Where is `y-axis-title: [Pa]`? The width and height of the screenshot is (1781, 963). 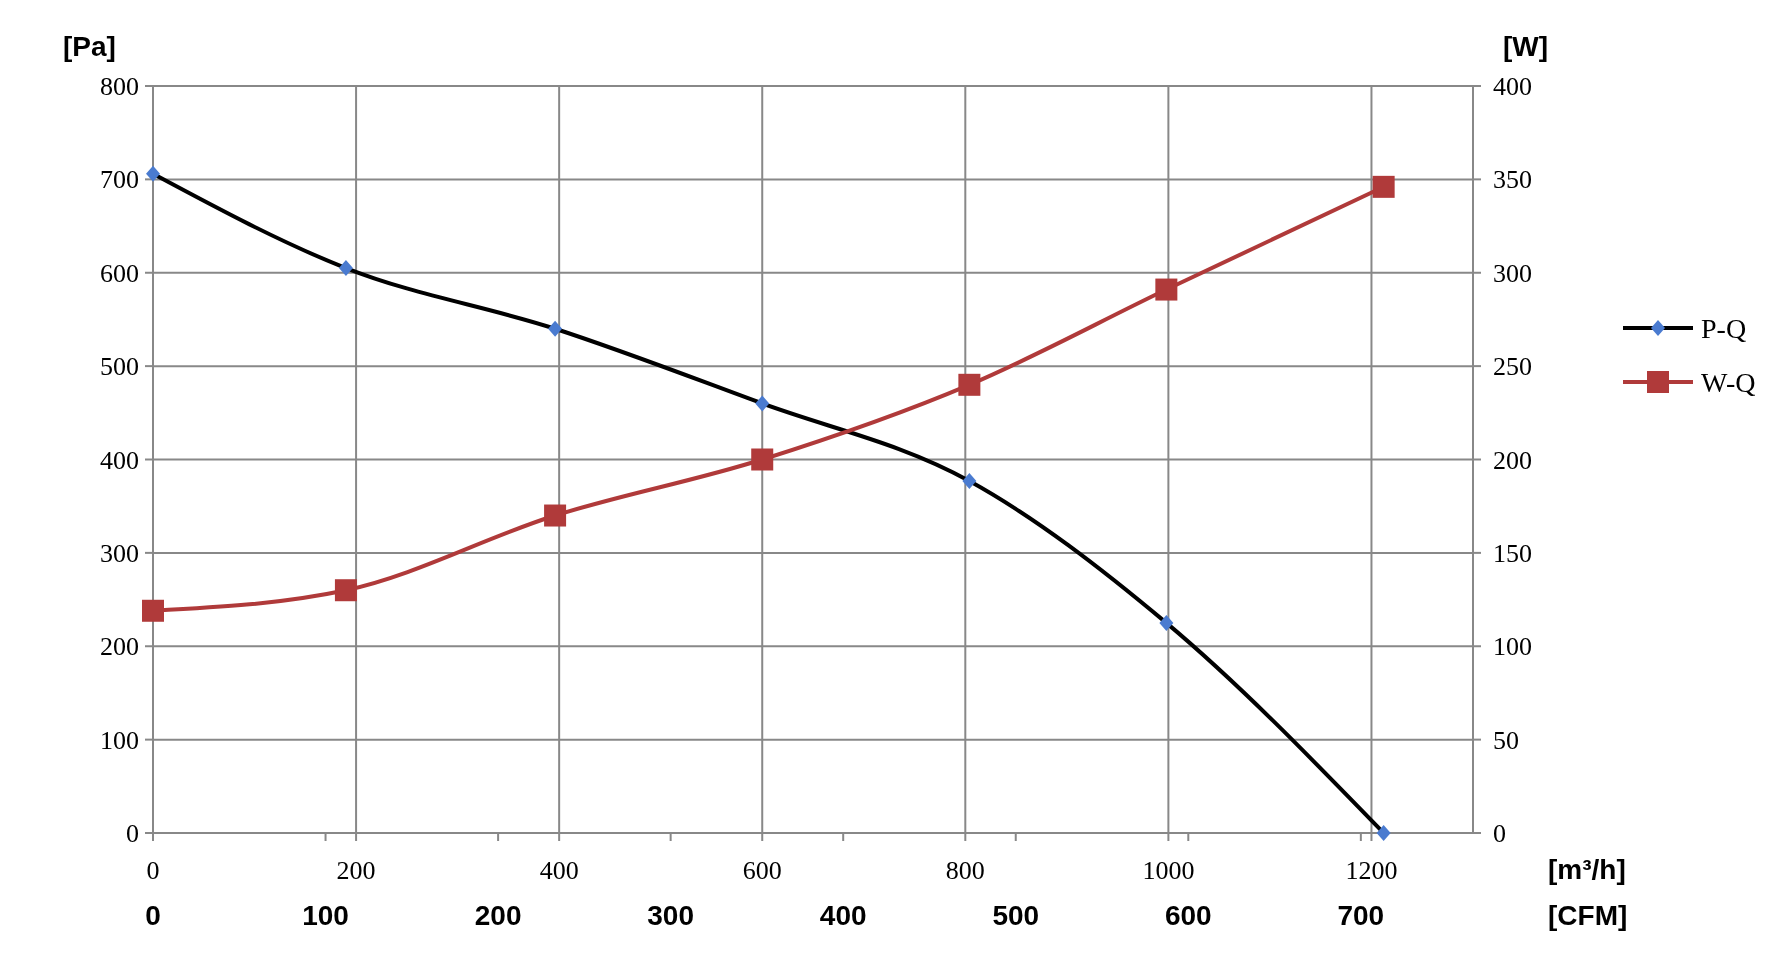 y-axis-title: [Pa] is located at coordinates (89, 46).